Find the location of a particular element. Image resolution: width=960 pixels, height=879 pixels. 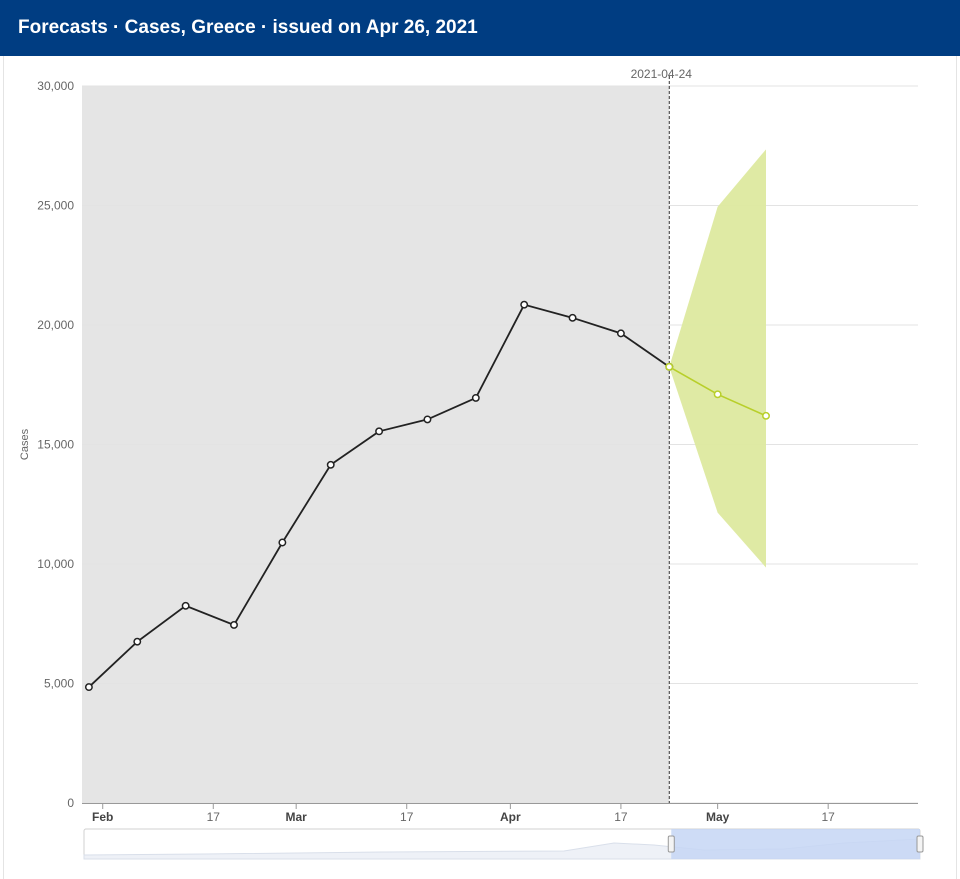

y-tick-label: 15,000 is located at coordinates (55, 445).